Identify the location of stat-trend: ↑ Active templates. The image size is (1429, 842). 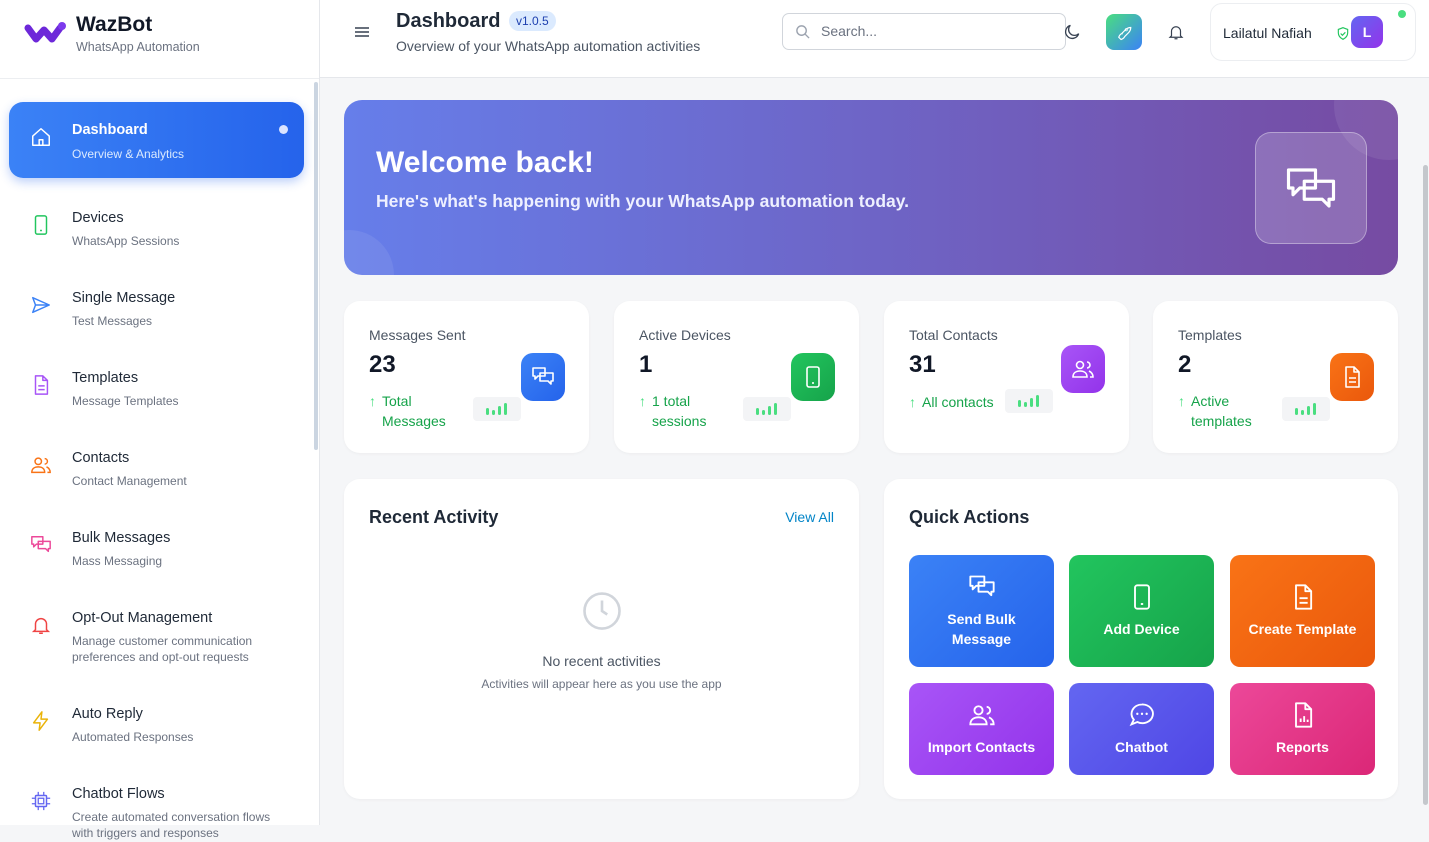
(1226, 411).